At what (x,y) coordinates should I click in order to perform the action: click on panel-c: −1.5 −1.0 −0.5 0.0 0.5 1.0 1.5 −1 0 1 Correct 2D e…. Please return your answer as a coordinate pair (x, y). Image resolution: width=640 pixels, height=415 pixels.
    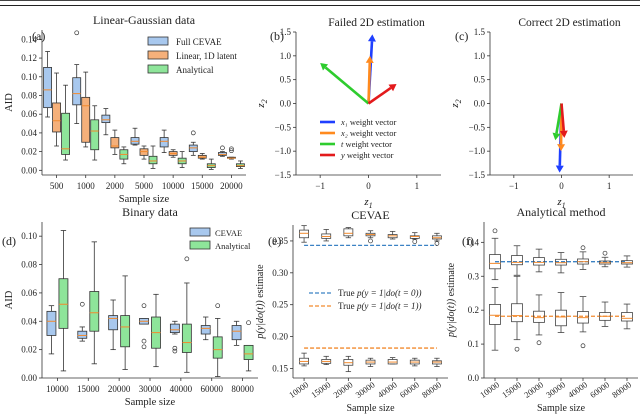
    Looking at the image, I should click on (541, 113).